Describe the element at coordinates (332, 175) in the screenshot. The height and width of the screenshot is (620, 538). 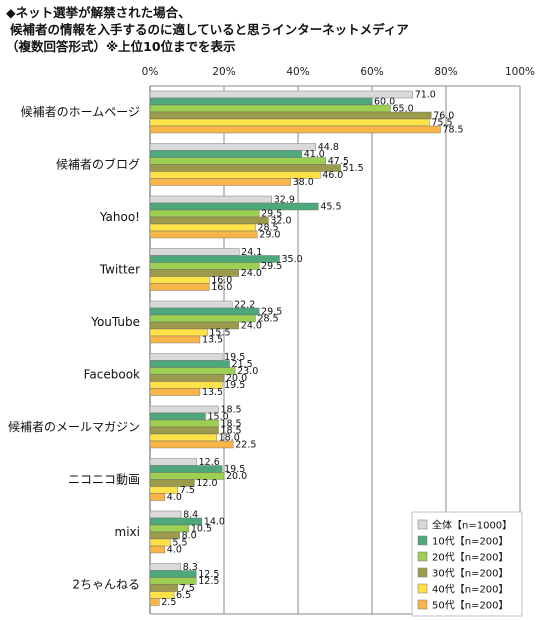
I see `data-label: 46.0` at that location.